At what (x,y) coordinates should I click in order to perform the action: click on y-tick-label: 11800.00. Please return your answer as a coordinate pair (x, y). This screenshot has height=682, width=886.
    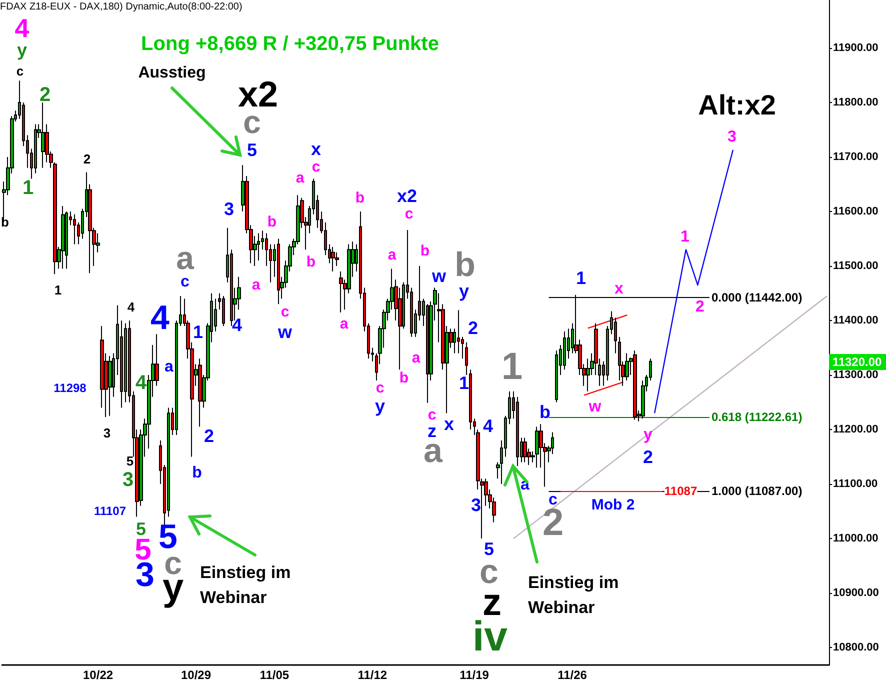
    Looking at the image, I should click on (855, 102).